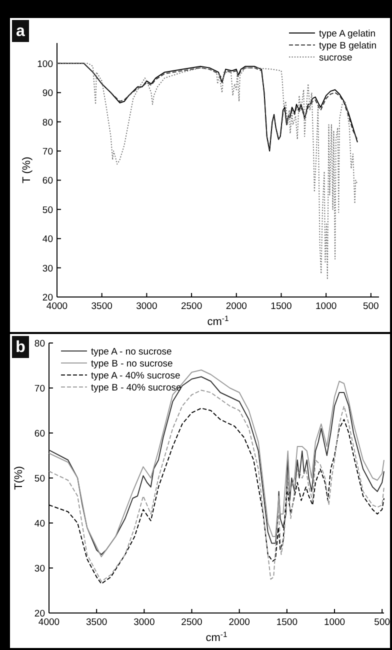  What do you see at coordinates (131, 352) in the screenshot?
I see `legend-label: type A - no sucrose` at bounding box center [131, 352].